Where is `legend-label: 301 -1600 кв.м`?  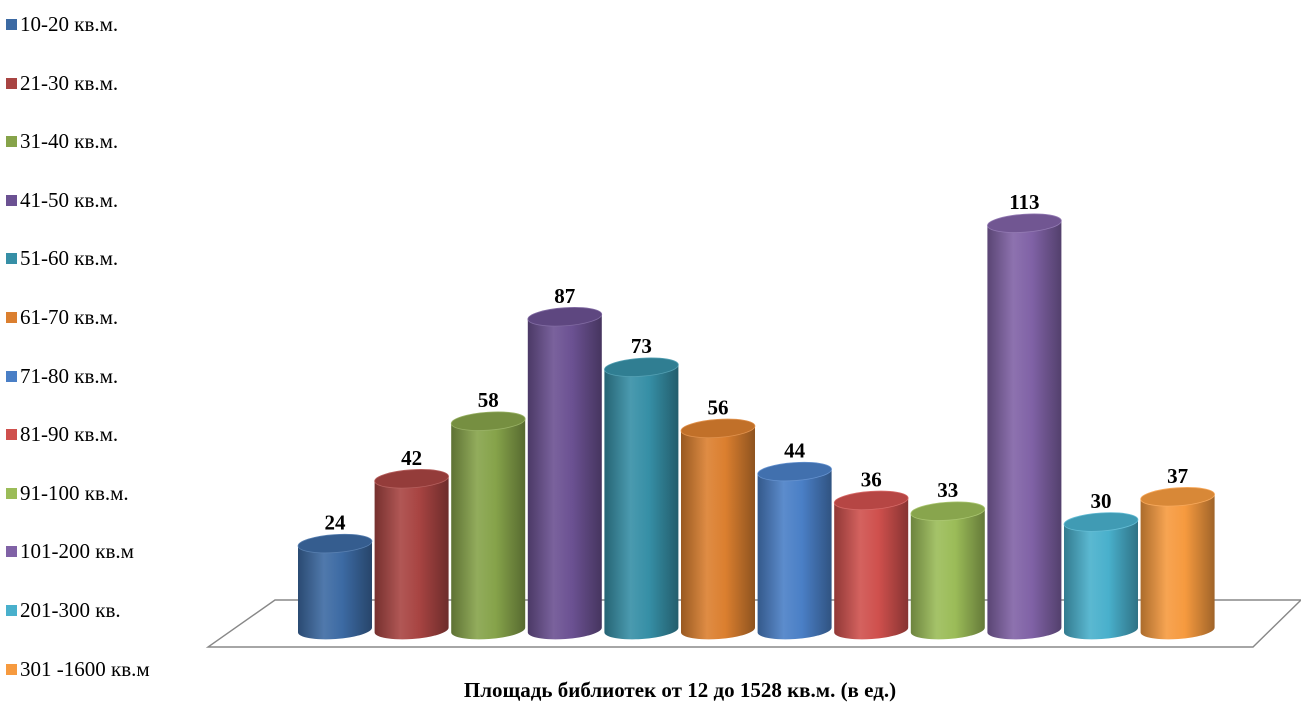 legend-label: 301 -1600 кв.м is located at coordinates (85, 668).